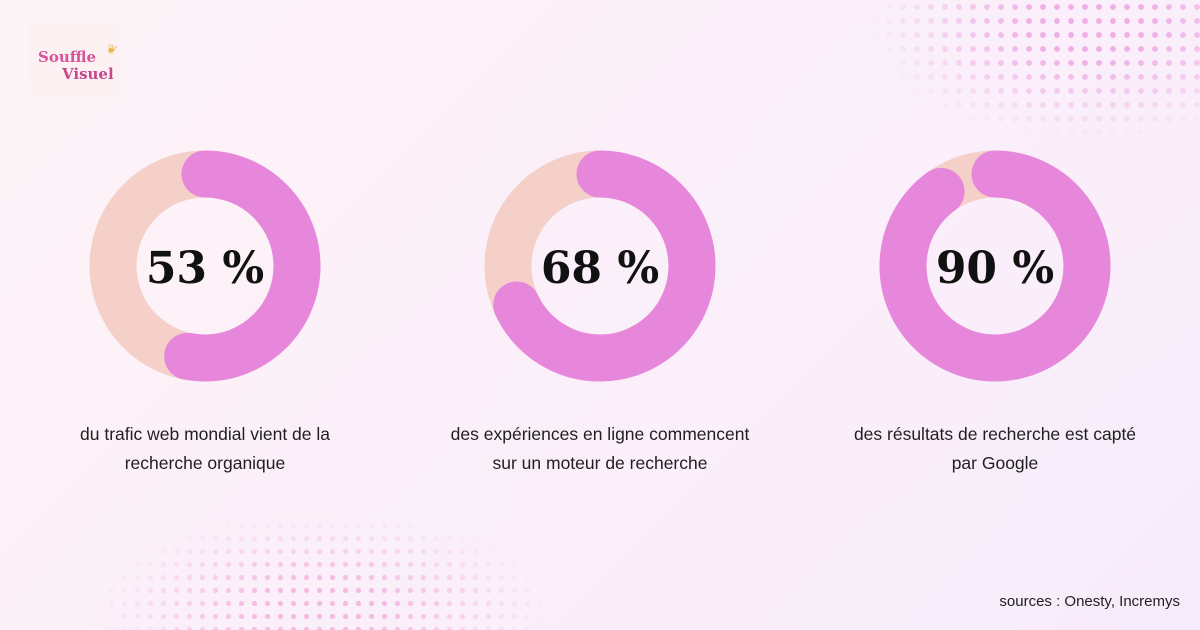  I want to click on percentage-label-1: 53 %, so click(205, 268).